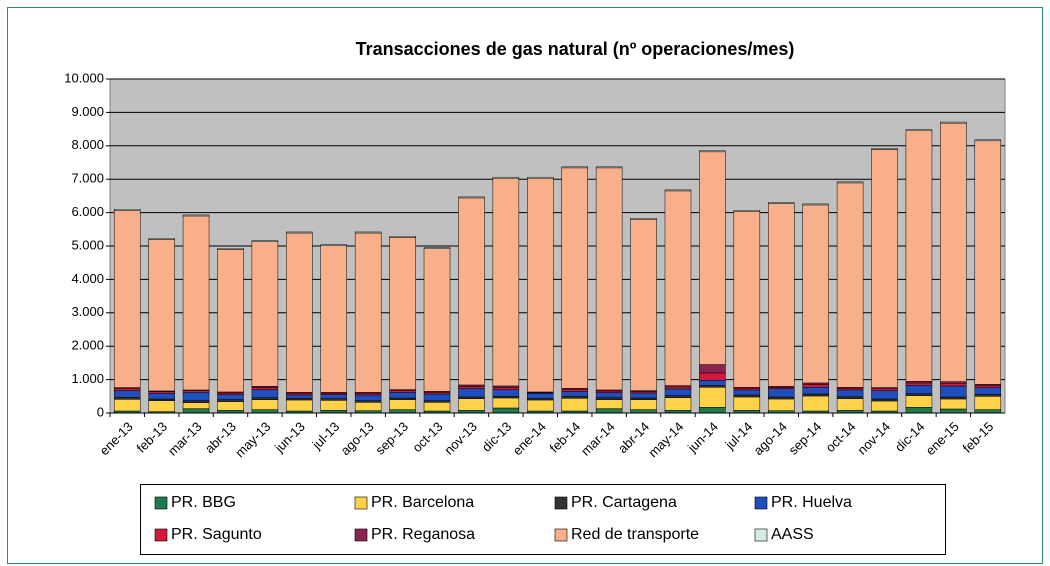 Image resolution: width=1050 pixels, height=566 pixels. Describe the element at coordinates (216, 534) in the screenshot. I see `legend-label: PR. Sagunto` at that location.